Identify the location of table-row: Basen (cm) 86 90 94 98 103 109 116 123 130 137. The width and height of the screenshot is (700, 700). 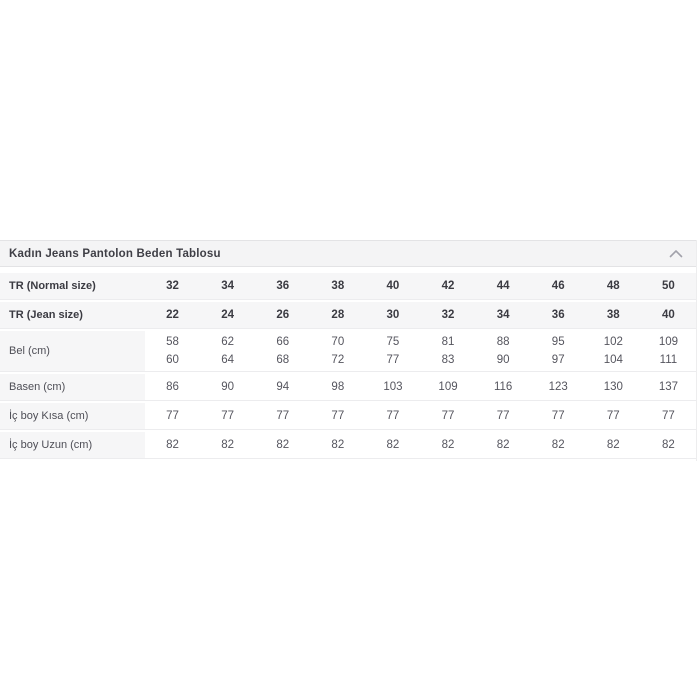
(348, 387).